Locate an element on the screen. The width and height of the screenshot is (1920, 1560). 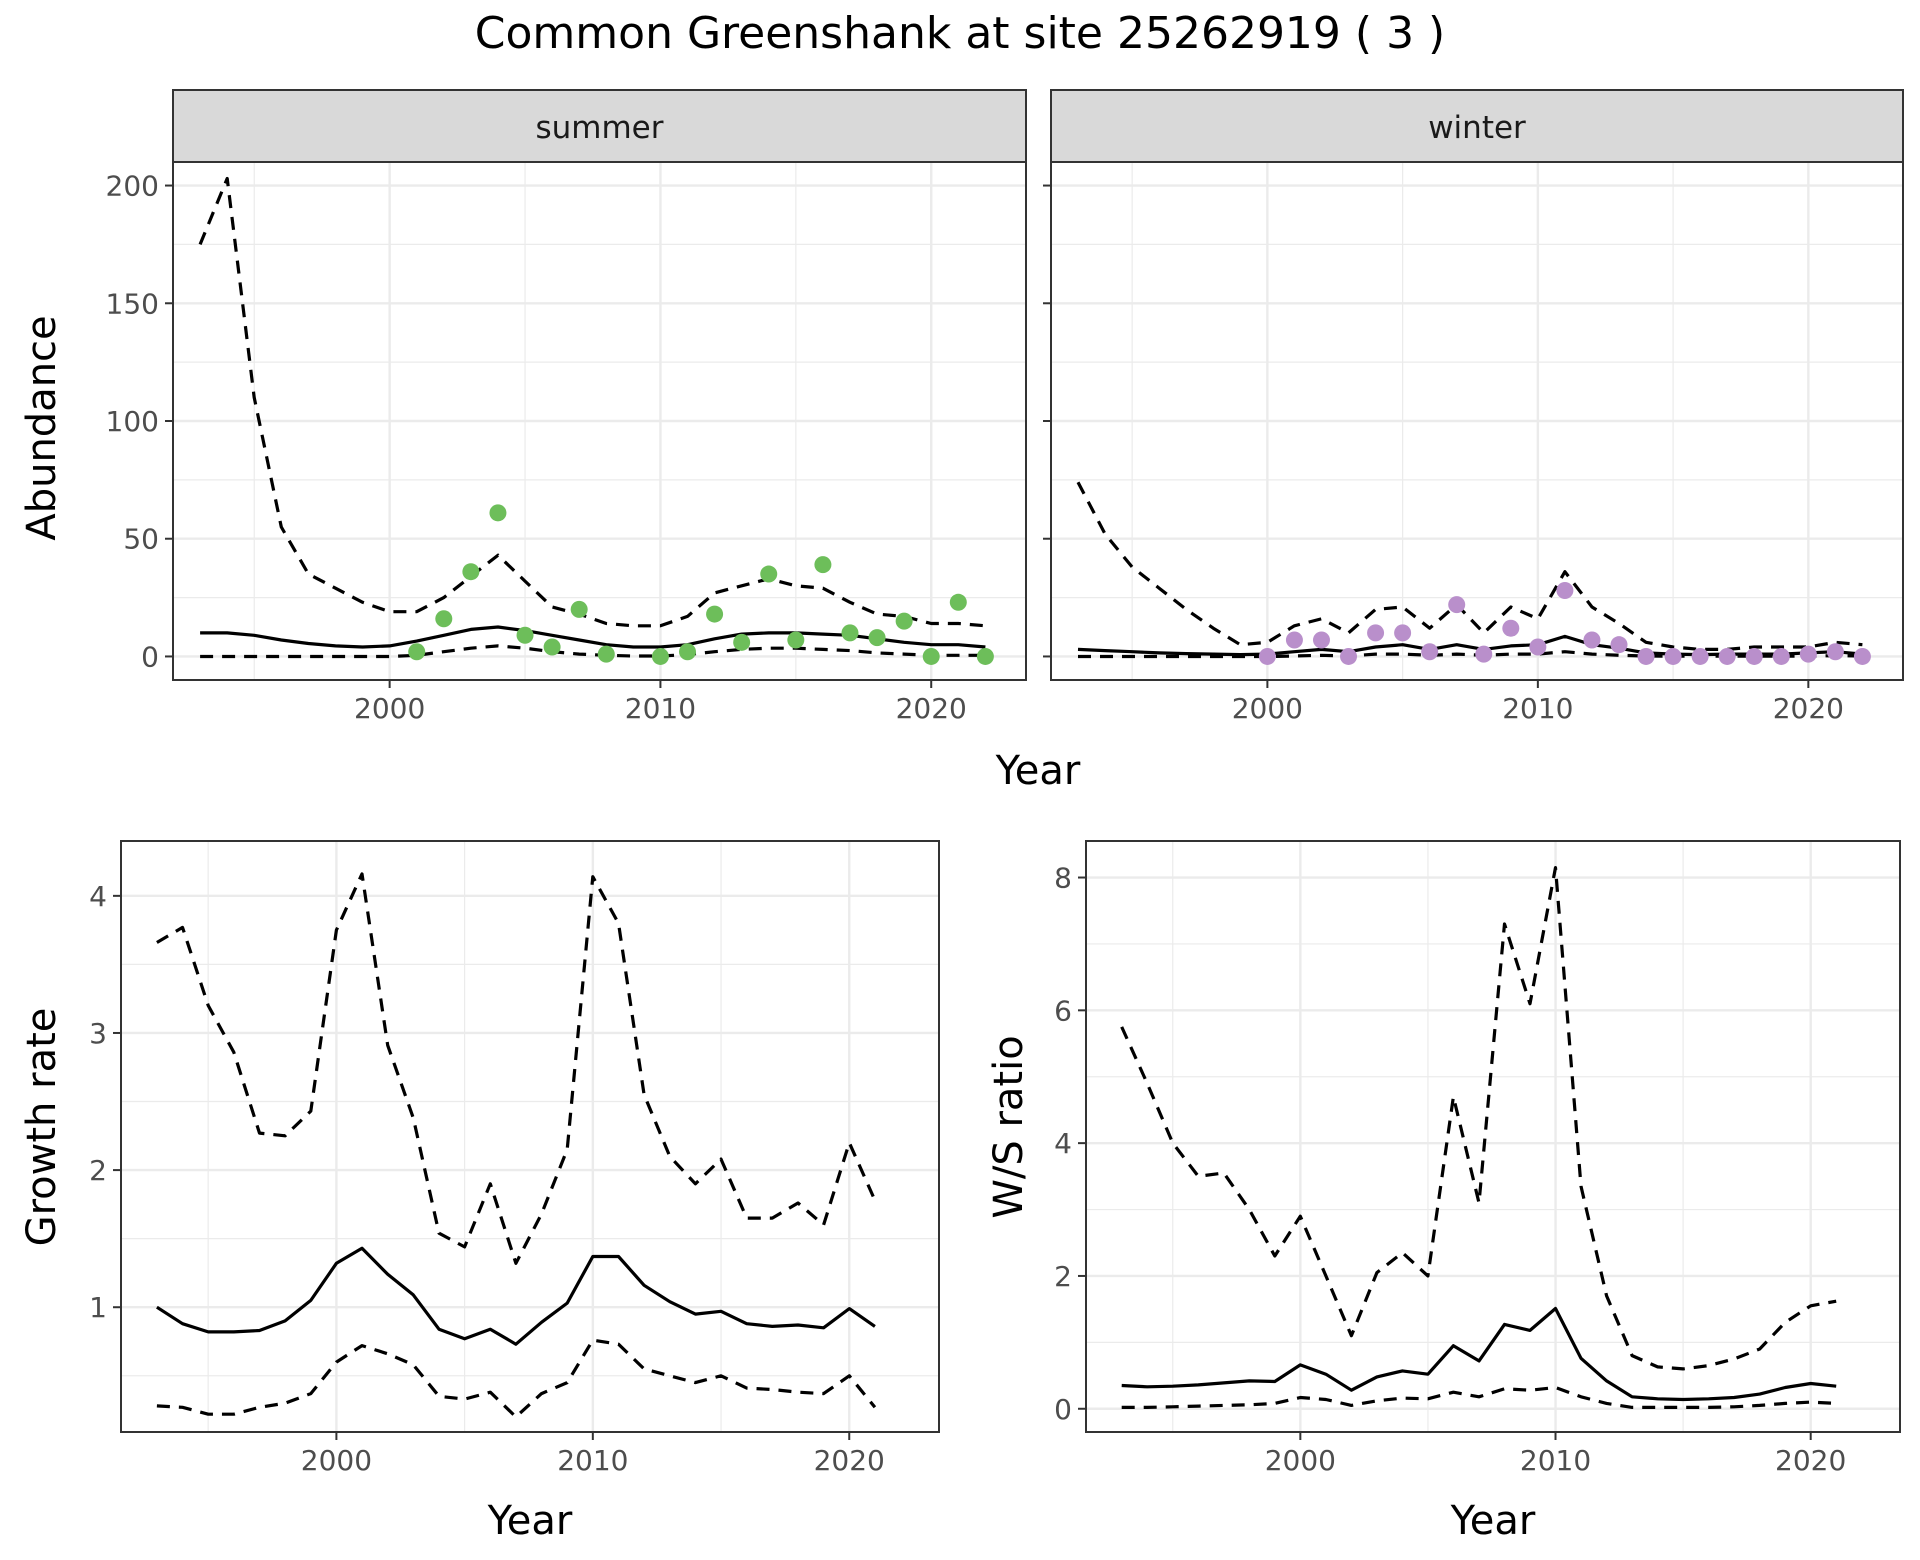
y-tick-label: 100 is located at coordinates (132, 421).